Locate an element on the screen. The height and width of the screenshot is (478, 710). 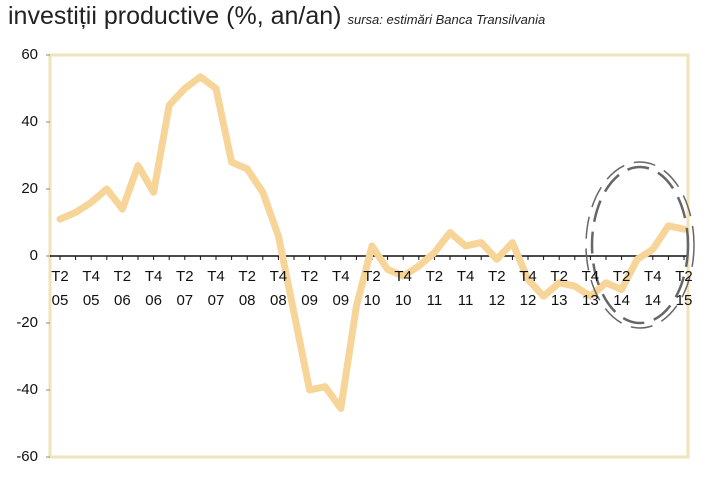
highlight-ellipse-outer is located at coordinates (640, 245).